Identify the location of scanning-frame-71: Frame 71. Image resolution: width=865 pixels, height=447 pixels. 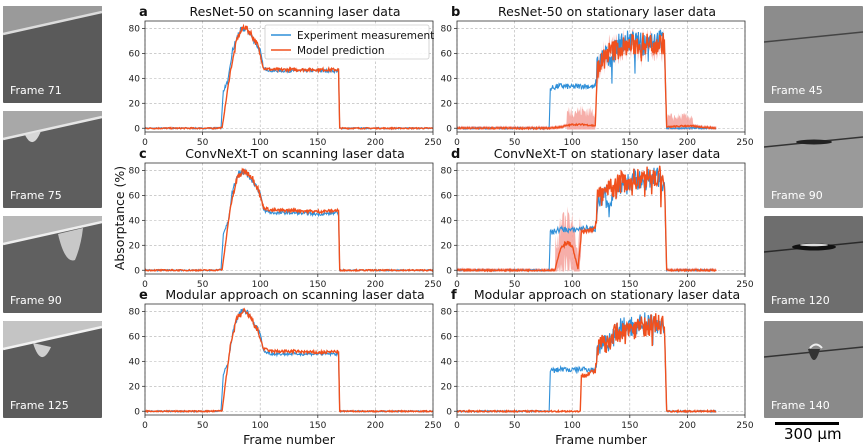
(52, 54).